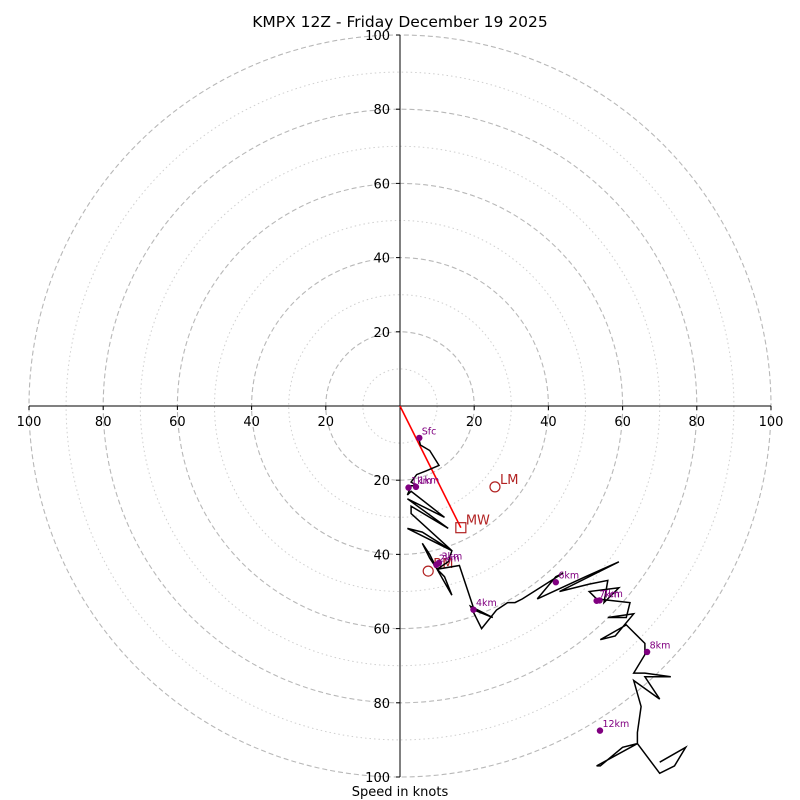 This screenshot has height=800, width=800. Describe the element at coordinates (430, 467) in the screenshot. I see `storm-motion-vector` at that location.